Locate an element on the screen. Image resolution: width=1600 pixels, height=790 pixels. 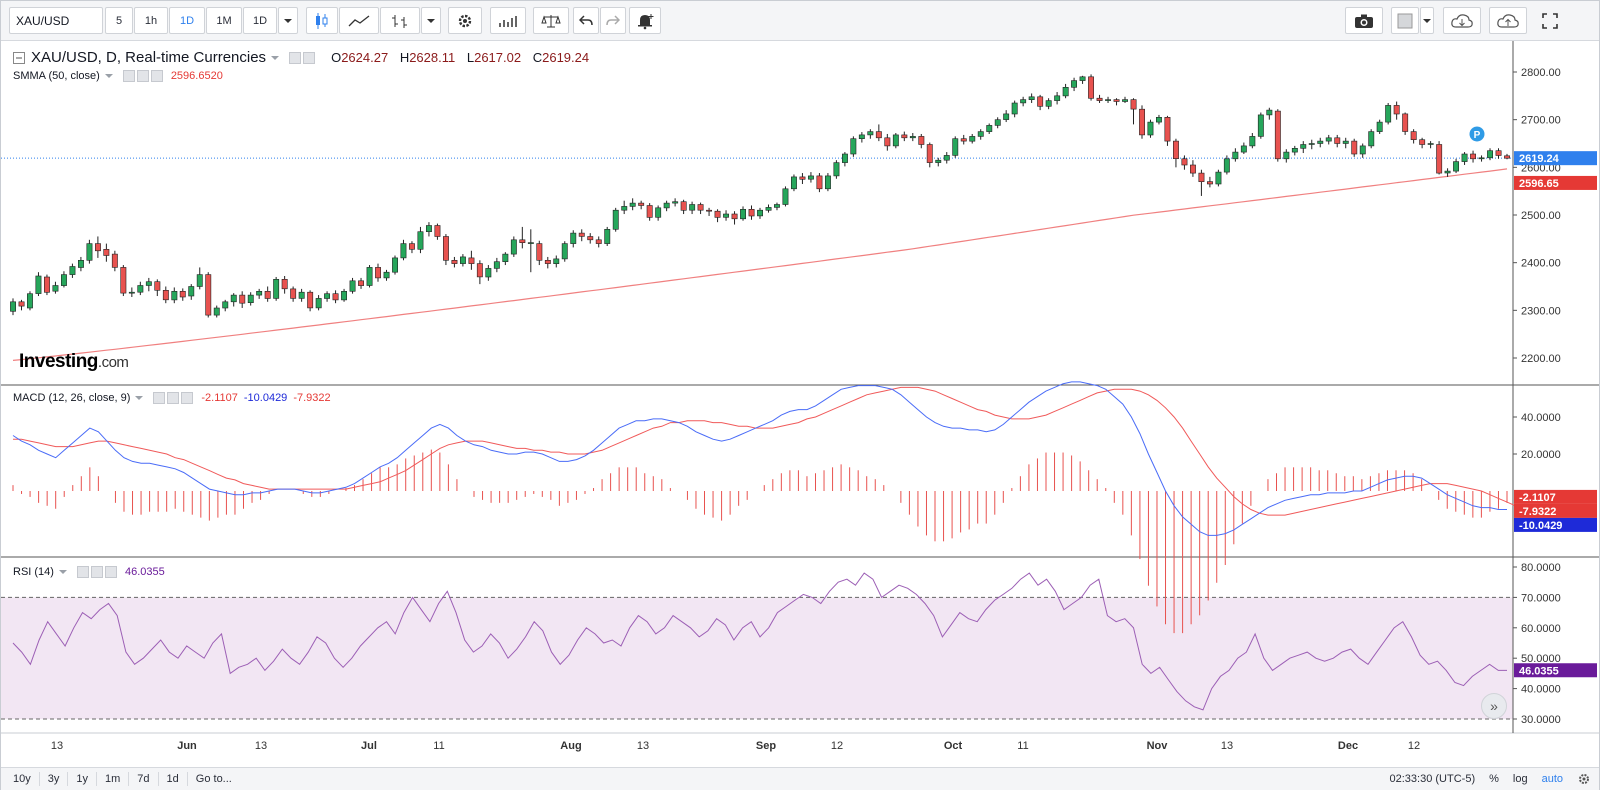
interval-dropdown-button is located at coordinates (288, 20).